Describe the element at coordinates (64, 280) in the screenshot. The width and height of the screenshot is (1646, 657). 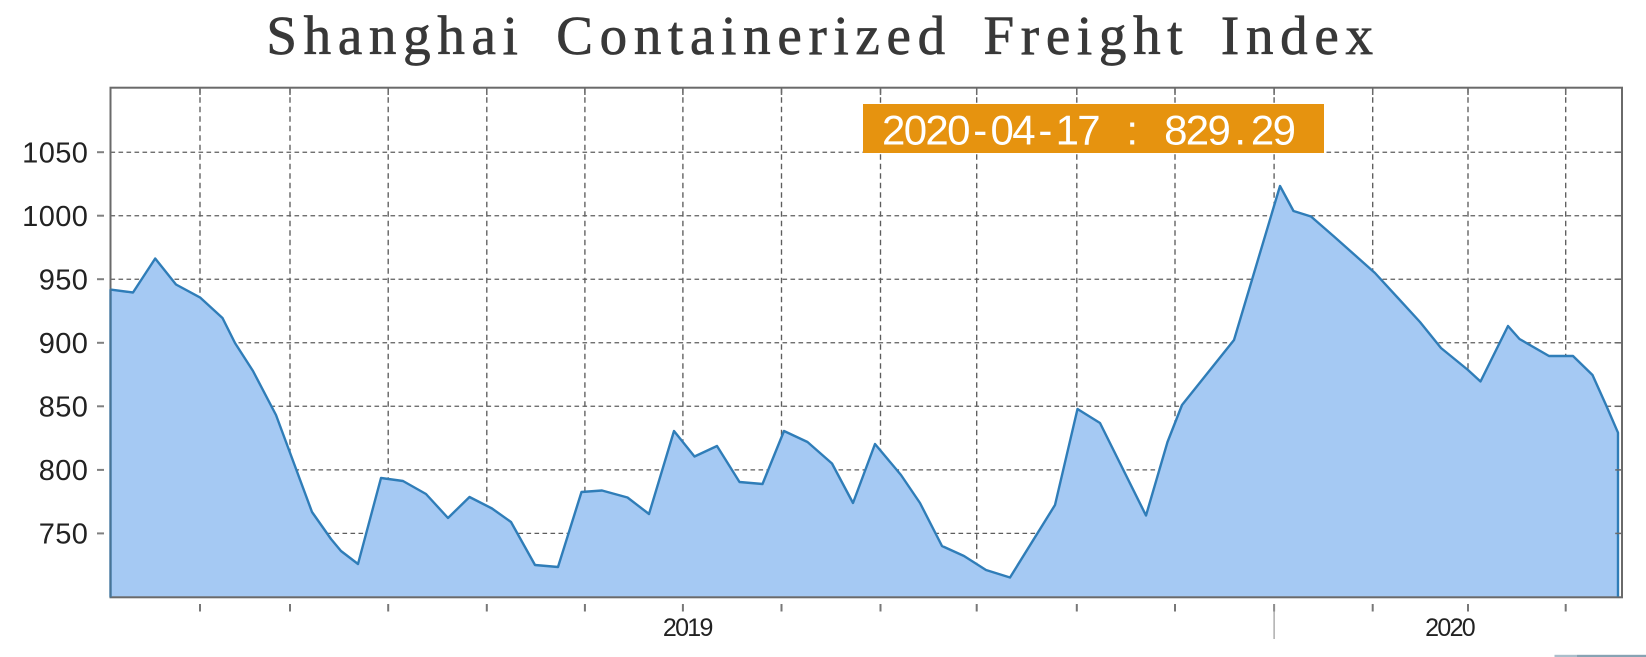
I see `svg-text: 950` at that location.